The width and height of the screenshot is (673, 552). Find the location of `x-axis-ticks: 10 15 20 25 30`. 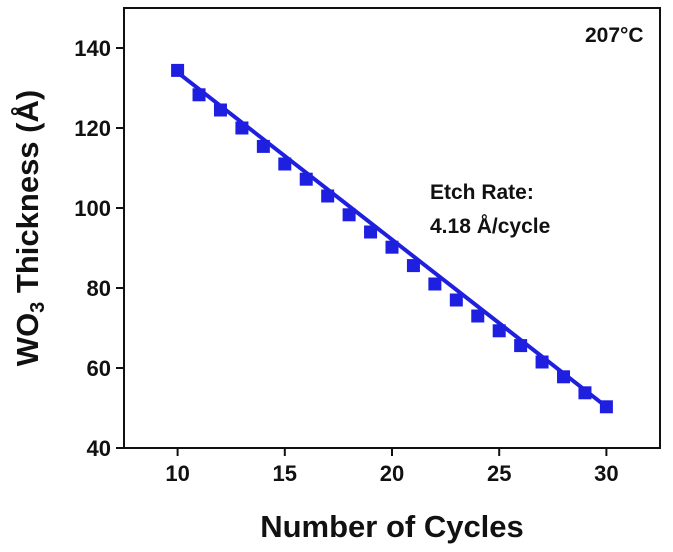

x-axis-ticks: 10 15 20 25 30 is located at coordinates (392, 467).